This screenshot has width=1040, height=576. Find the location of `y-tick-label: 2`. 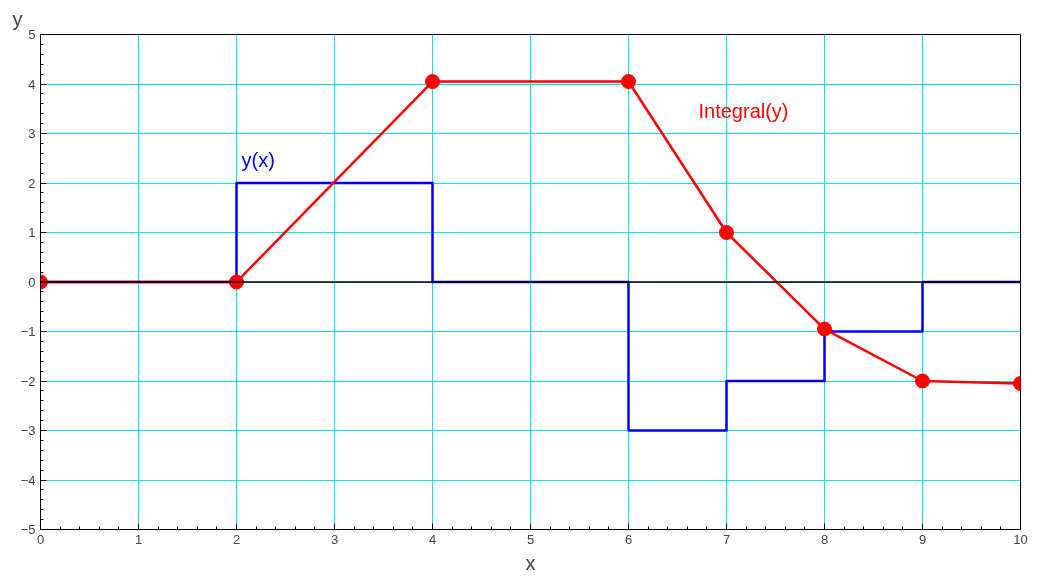

y-tick-label: 2 is located at coordinates (32, 183).